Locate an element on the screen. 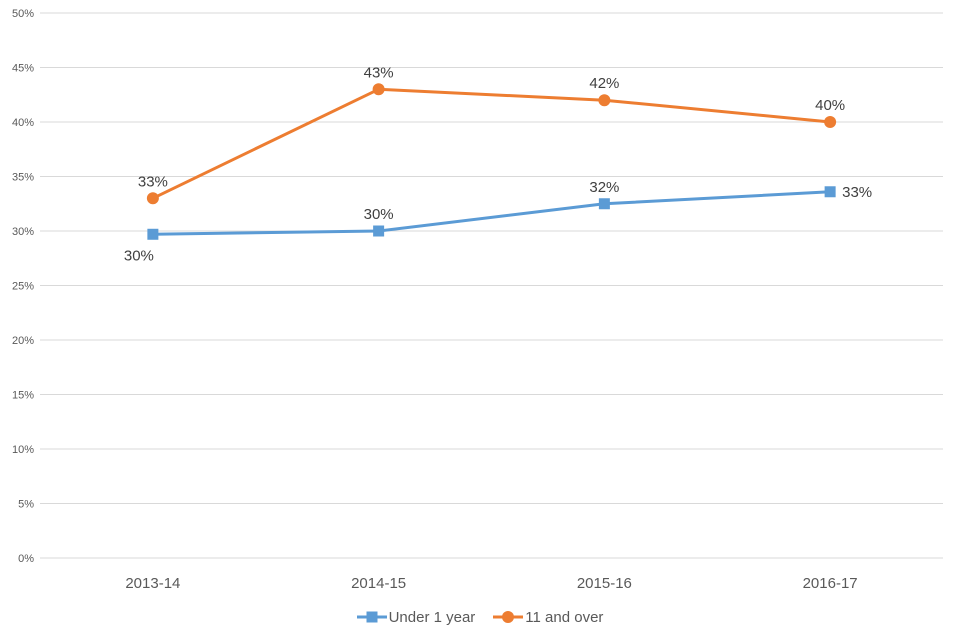 The height and width of the screenshot is (640, 960). legend-label-11-and-over: 11 and over is located at coordinates (564, 617).